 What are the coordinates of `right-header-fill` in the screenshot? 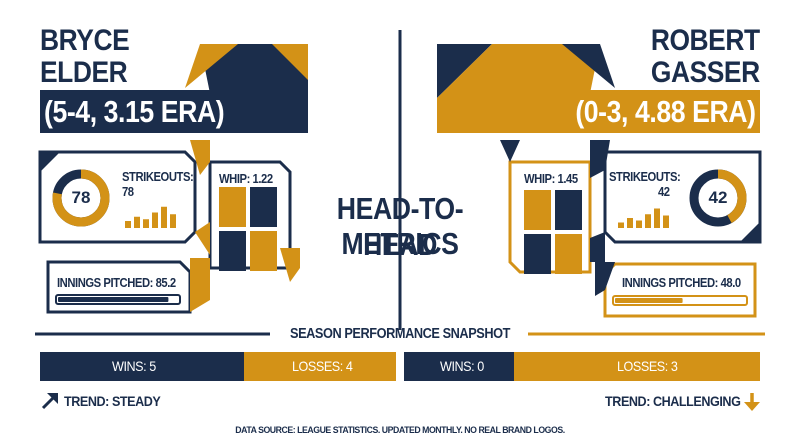 It's located at (464, 88).